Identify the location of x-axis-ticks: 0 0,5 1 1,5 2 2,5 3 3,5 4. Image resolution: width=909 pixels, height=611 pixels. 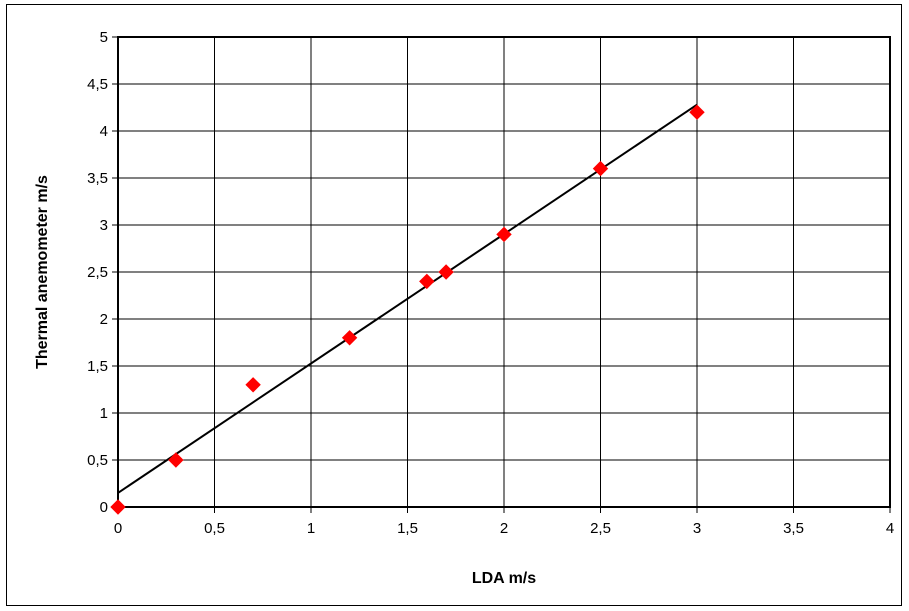
(504, 522).